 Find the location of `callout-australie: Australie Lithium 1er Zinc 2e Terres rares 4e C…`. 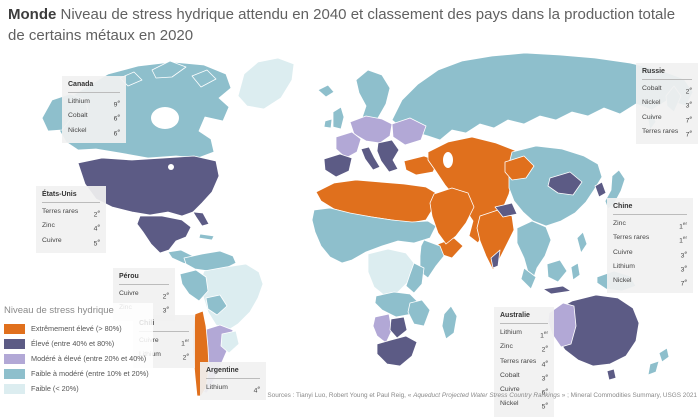

callout-australie: Australie Lithium 1er Zinc 2e Terres rares 4e C… is located at coordinates (524, 362).